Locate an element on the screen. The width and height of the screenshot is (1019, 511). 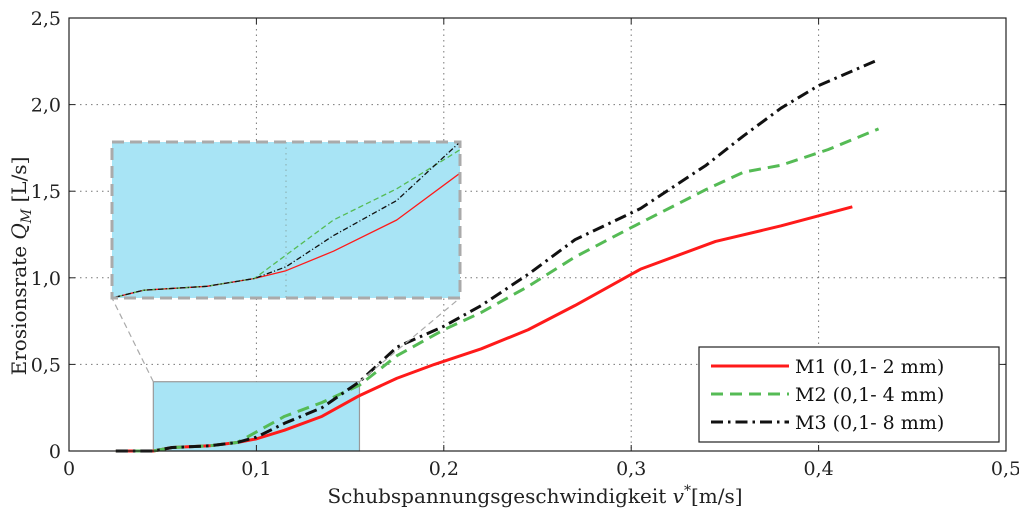
x-tick-label: 0,4 is located at coordinates (818, 469).